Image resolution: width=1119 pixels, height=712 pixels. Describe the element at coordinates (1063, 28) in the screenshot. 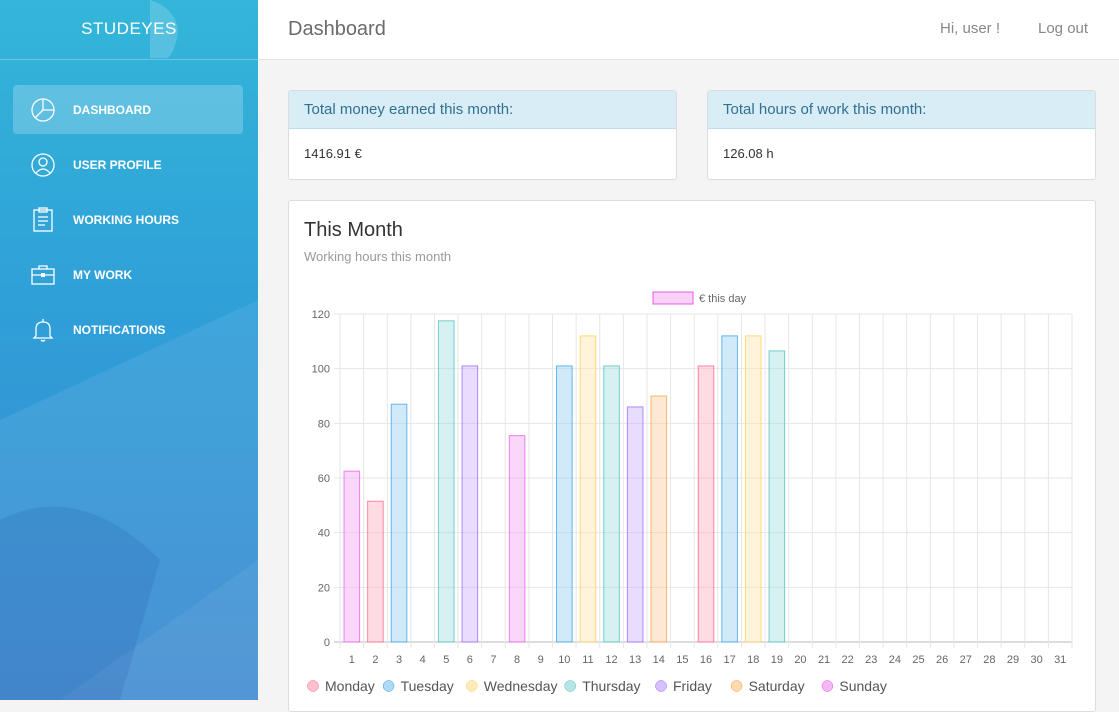

I see `logout-link: Log out` at that location.